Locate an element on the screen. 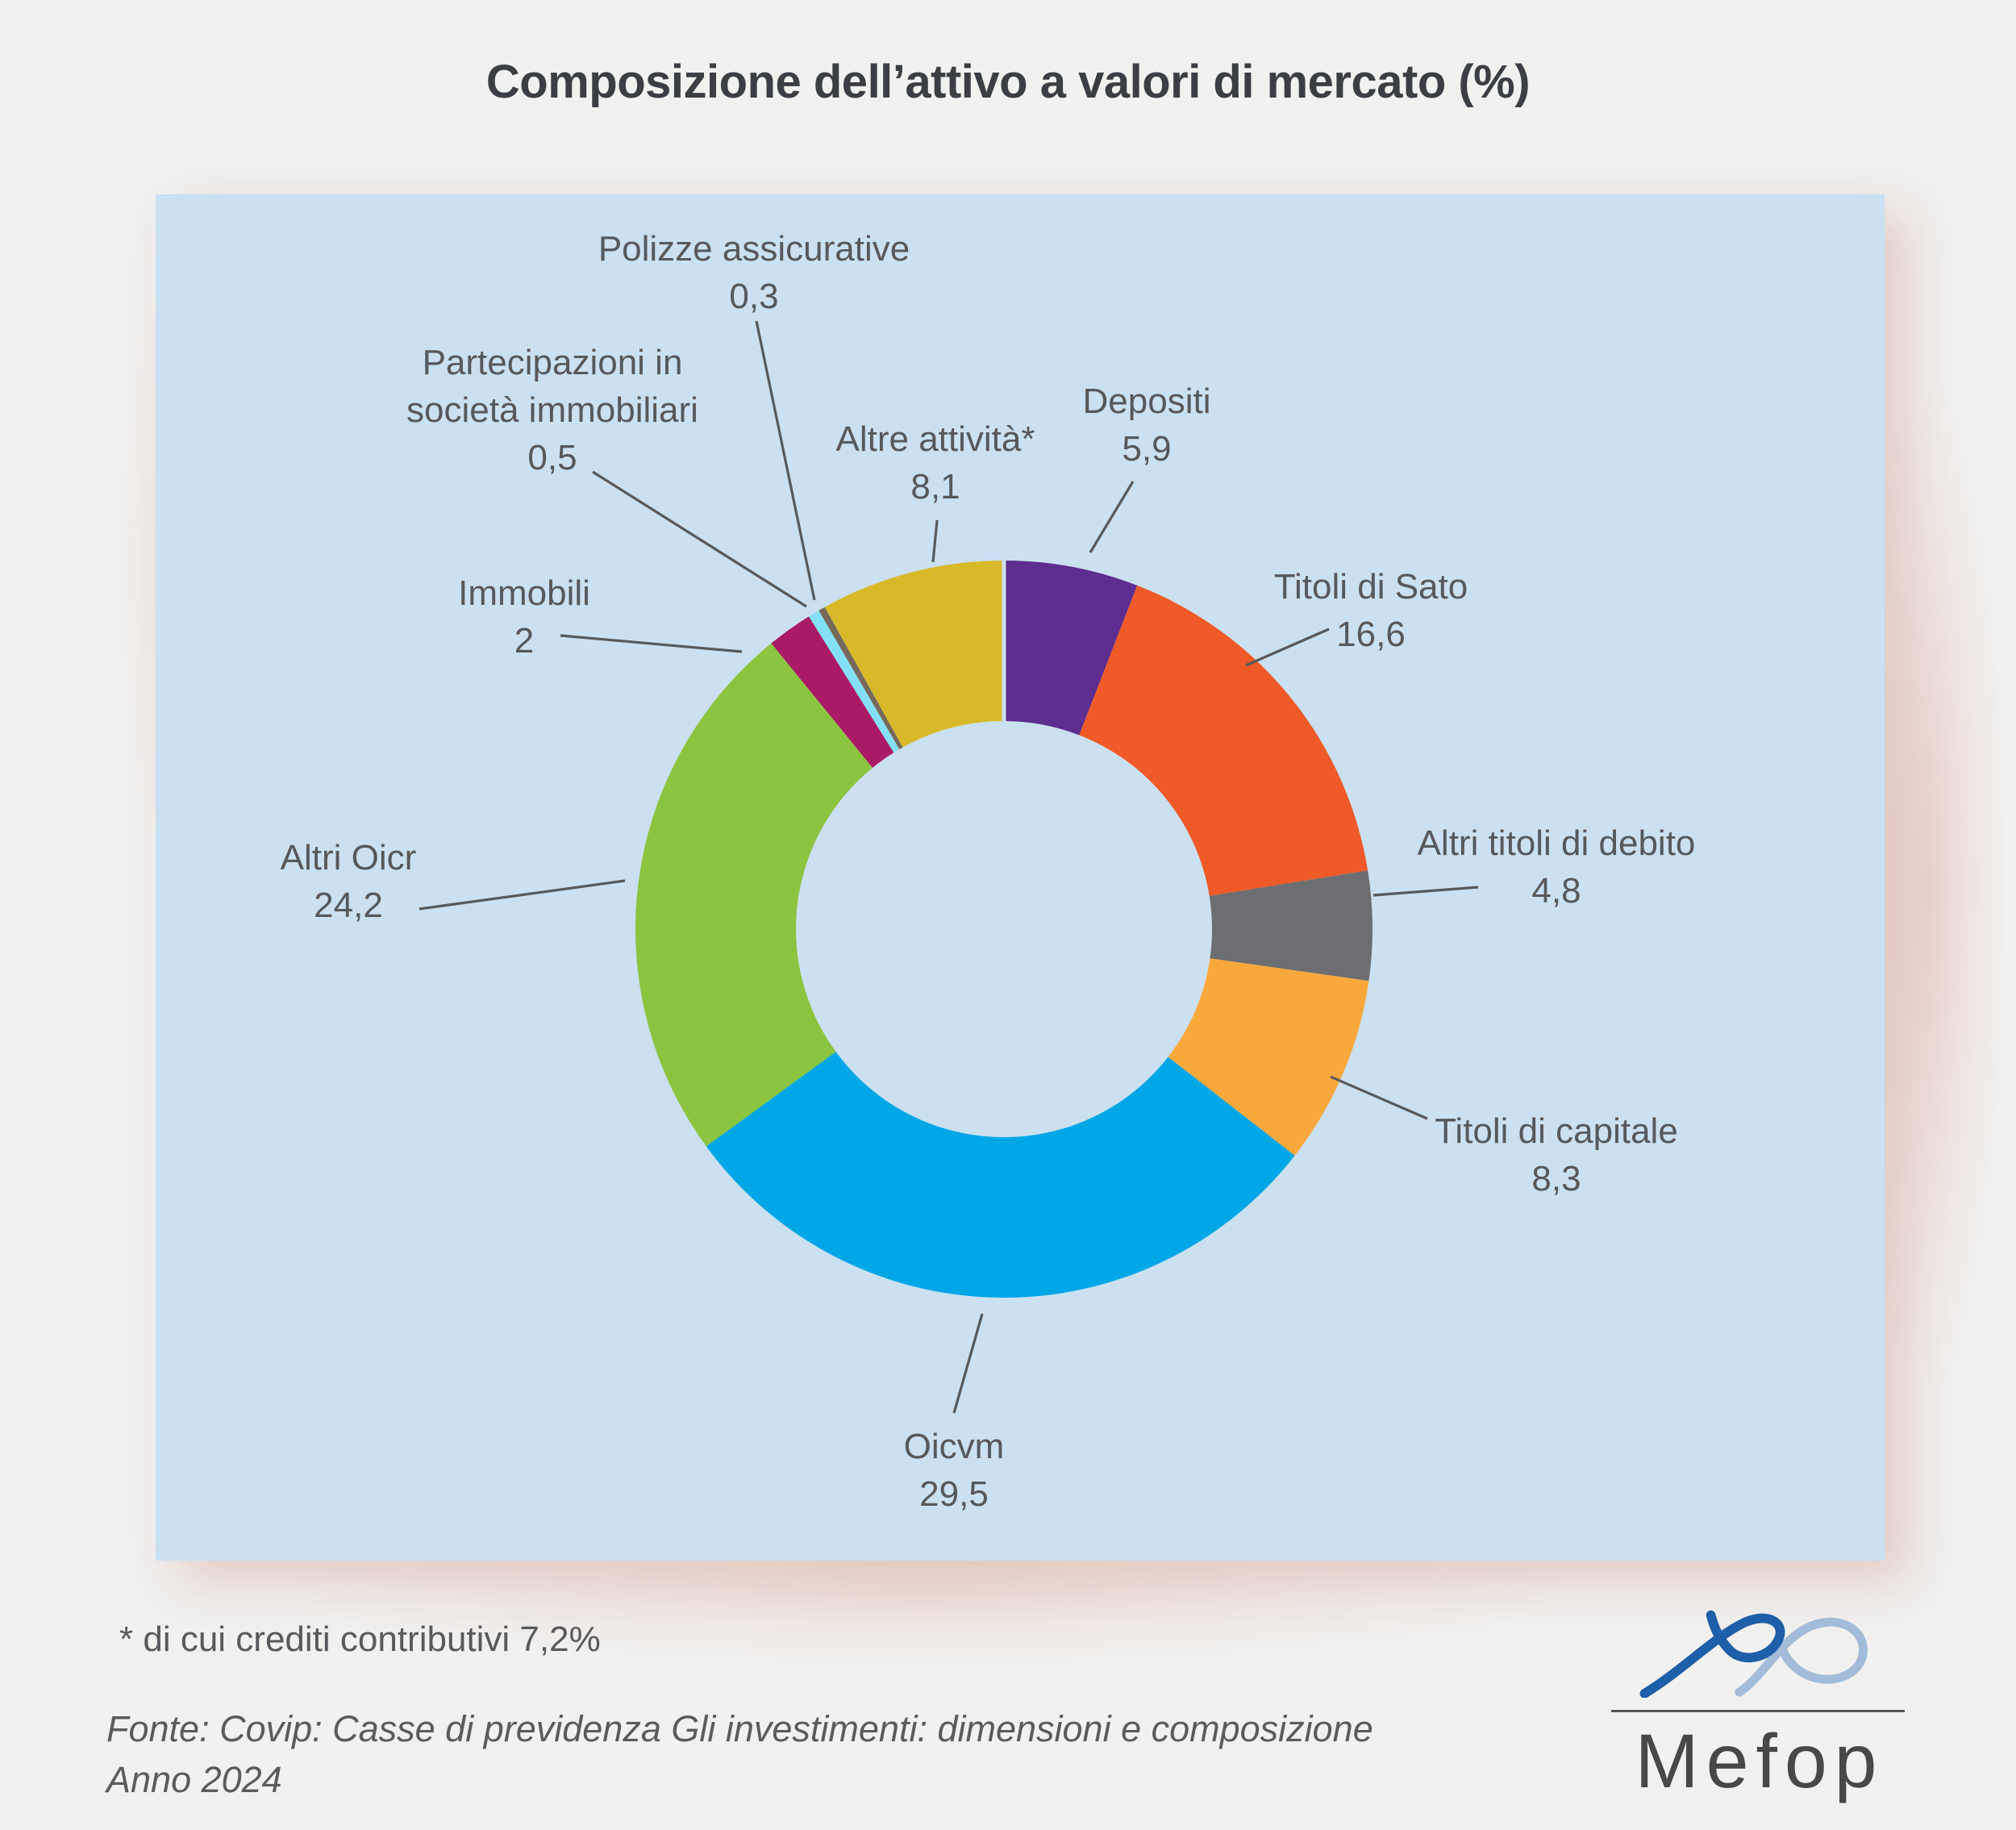 The image size is (2016, 1830). slice-label-polizze-assicurative: Polizze assicurative 0,3 is located at coordinates (754, 272).